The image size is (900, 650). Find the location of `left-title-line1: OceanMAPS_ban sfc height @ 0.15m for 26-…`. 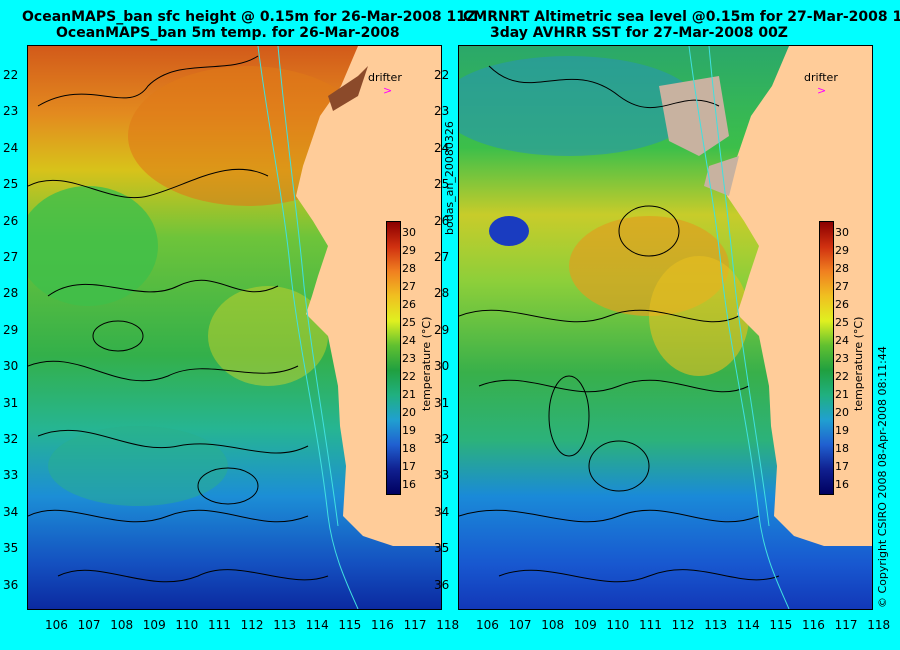

left-title-line1: OceanMAPS_ban sfc height @ 0.15m for 26-… is located at coordinates (249, 17).